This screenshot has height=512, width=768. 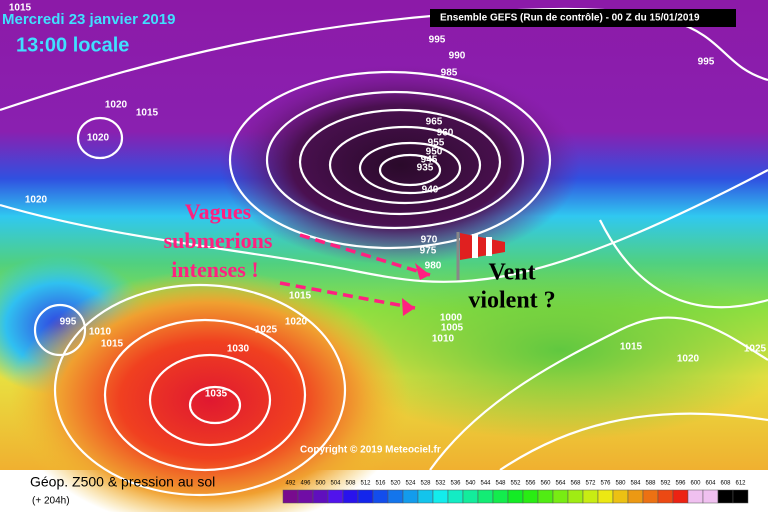 I want to click on legend-label: 592, so click(x=665, y=484).